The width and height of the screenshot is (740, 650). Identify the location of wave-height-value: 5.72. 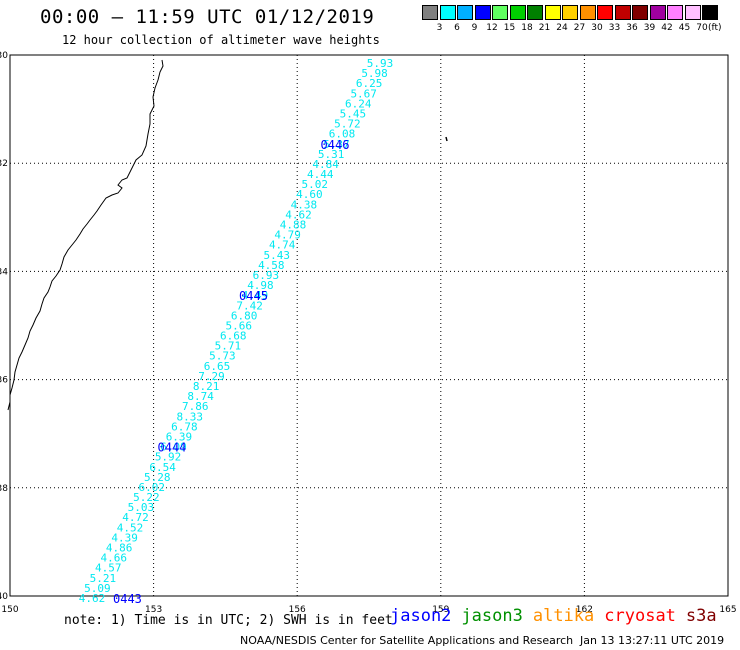
(347, 124).